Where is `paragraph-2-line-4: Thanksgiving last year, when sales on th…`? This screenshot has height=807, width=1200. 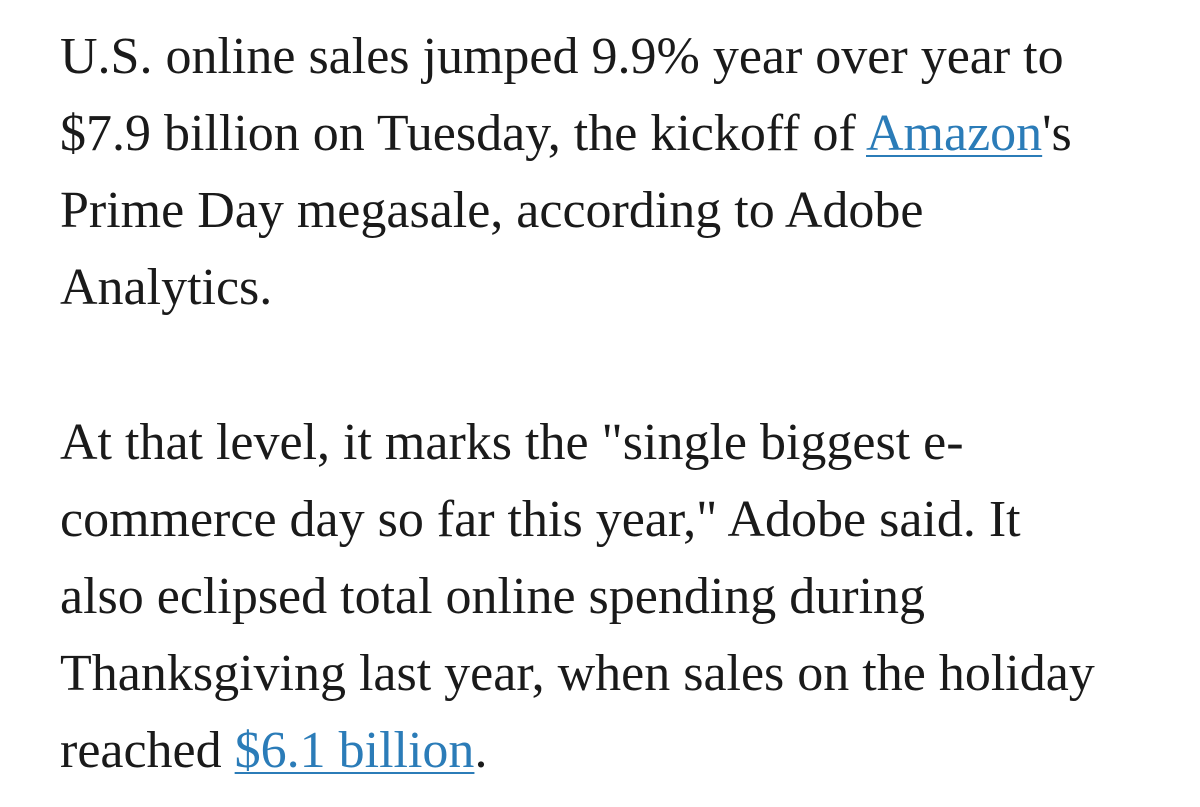
paragraph-2-line-4: Thanksgiving last year, when sales on th… is located at coordinates (577, 673).